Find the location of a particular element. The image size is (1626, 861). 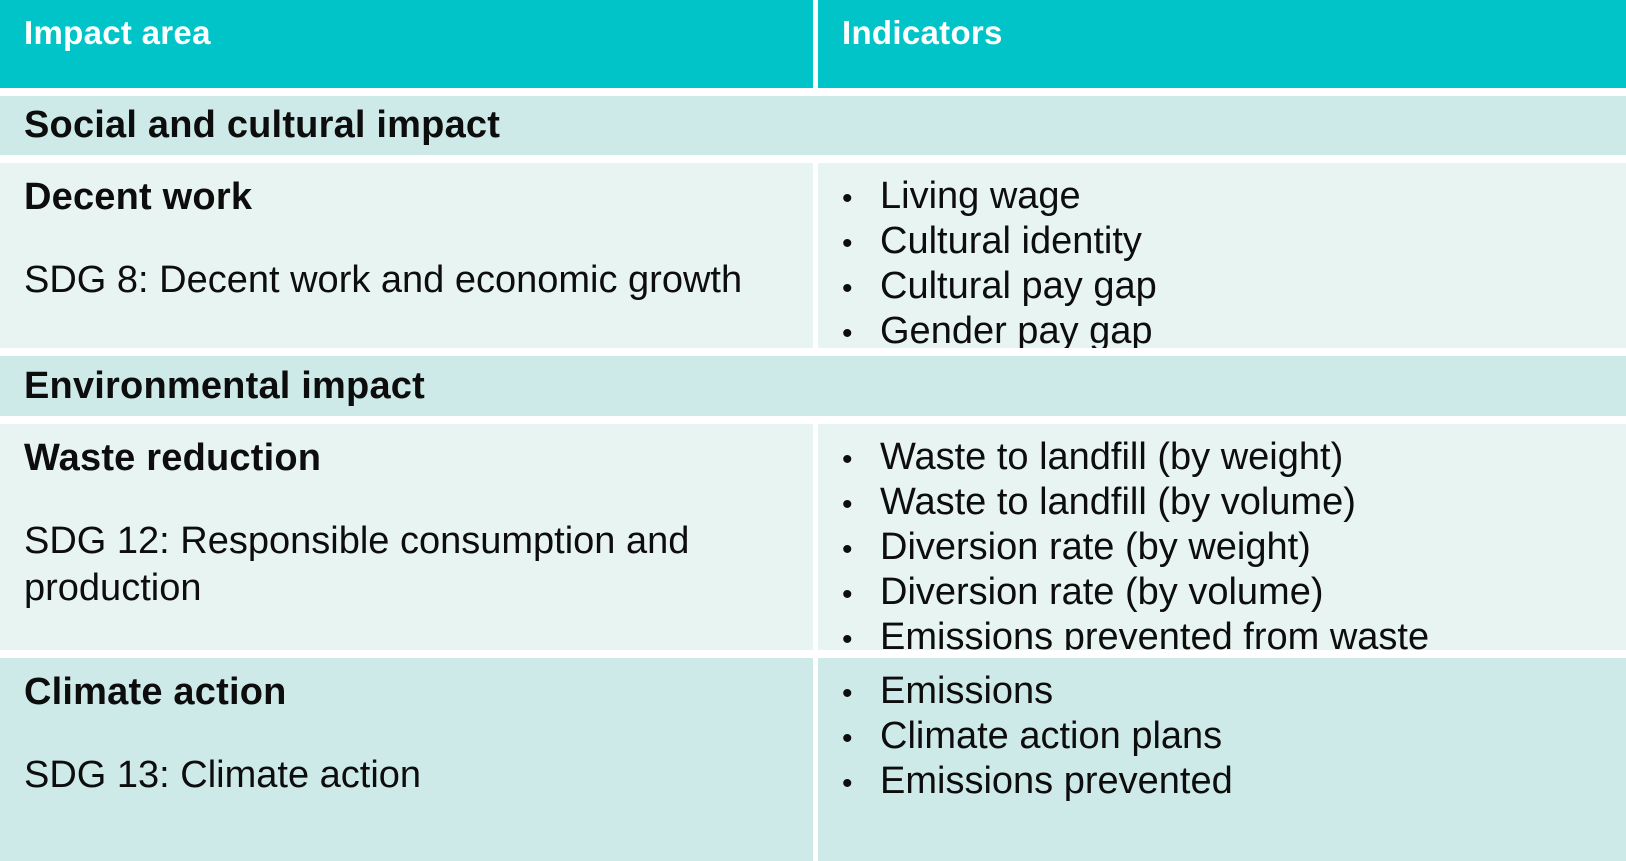

list-item: • Emissions prevented is located at coordinates (1217, 782).